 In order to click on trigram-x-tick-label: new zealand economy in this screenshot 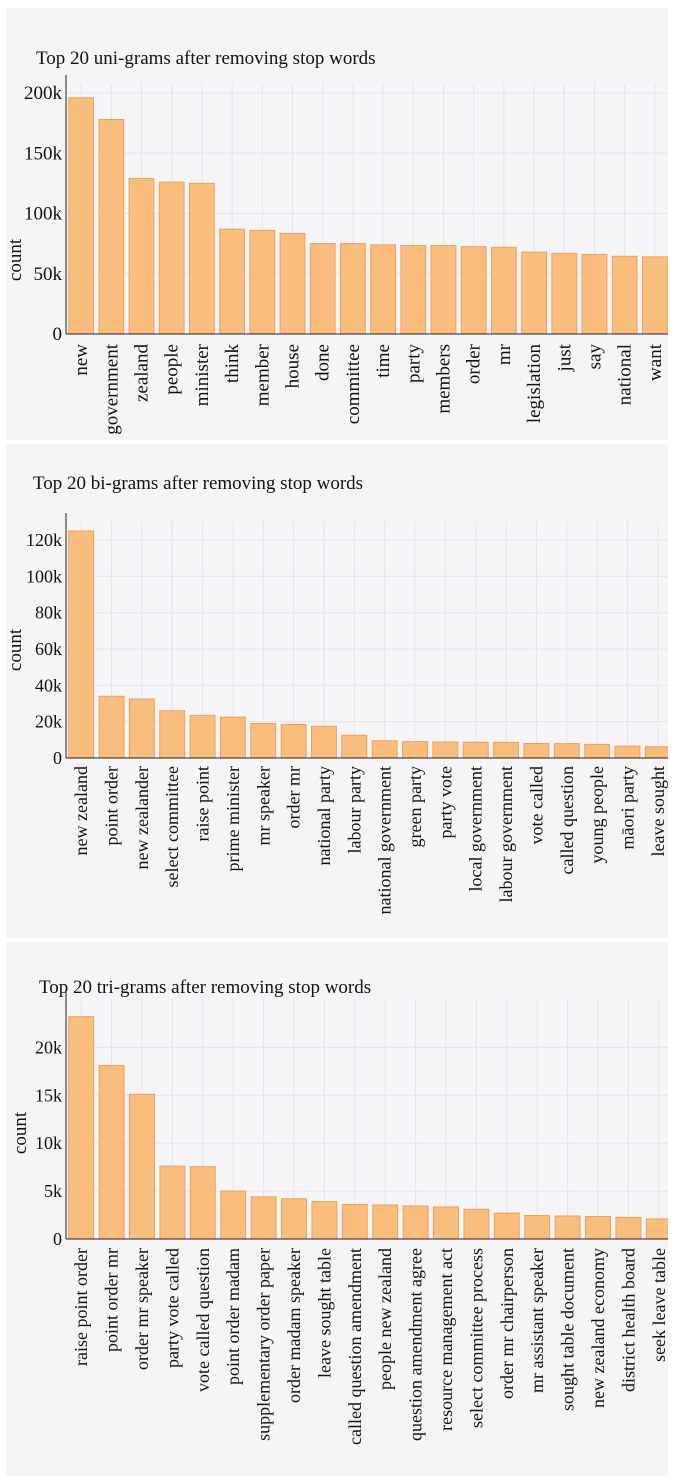, I will do `click(598, 1328)`.